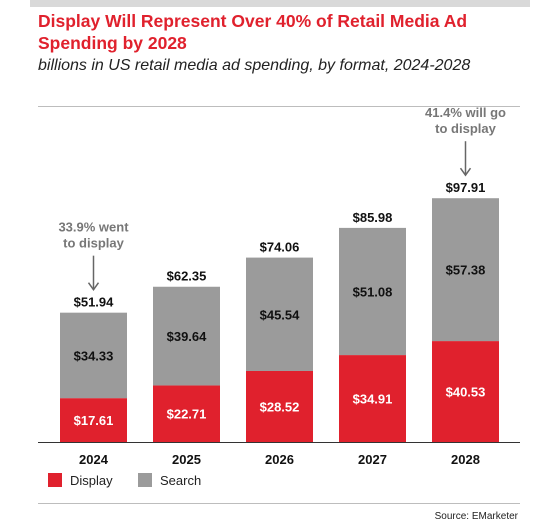 The image size is (560, 531). I want to click on data-label-search-2025: $39.64, so click(187, 336).